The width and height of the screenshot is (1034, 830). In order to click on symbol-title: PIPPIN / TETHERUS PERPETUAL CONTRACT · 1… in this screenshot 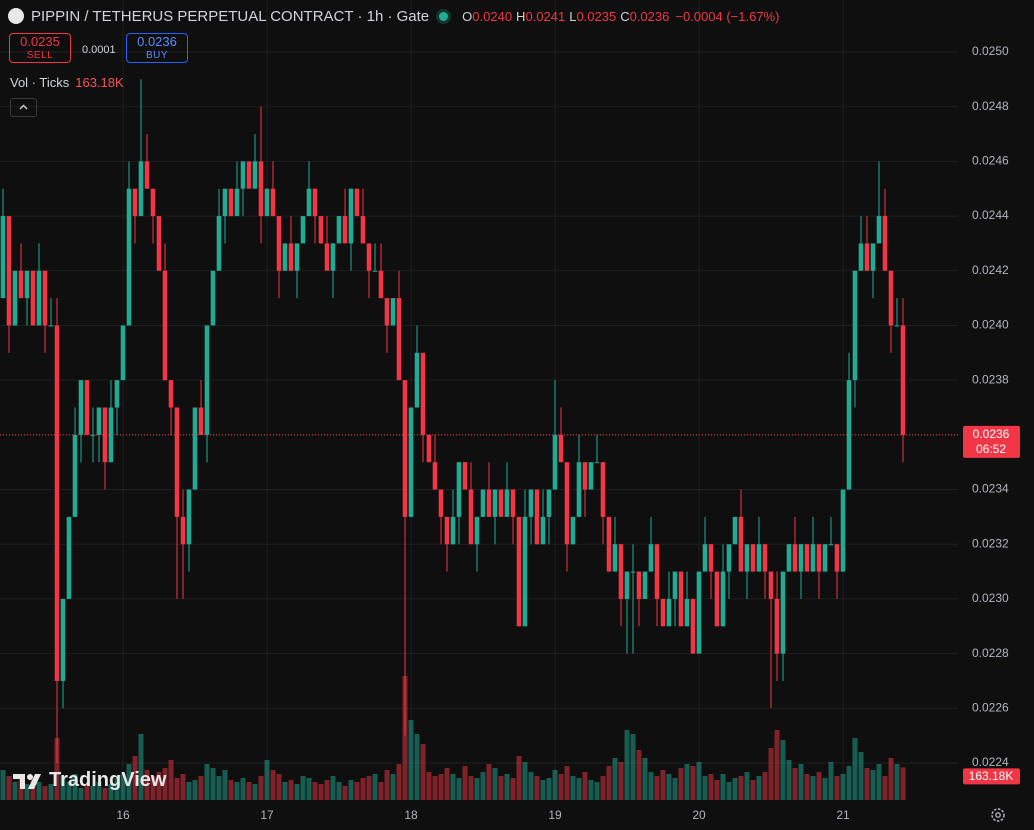, I will do `click(230, 16)`.